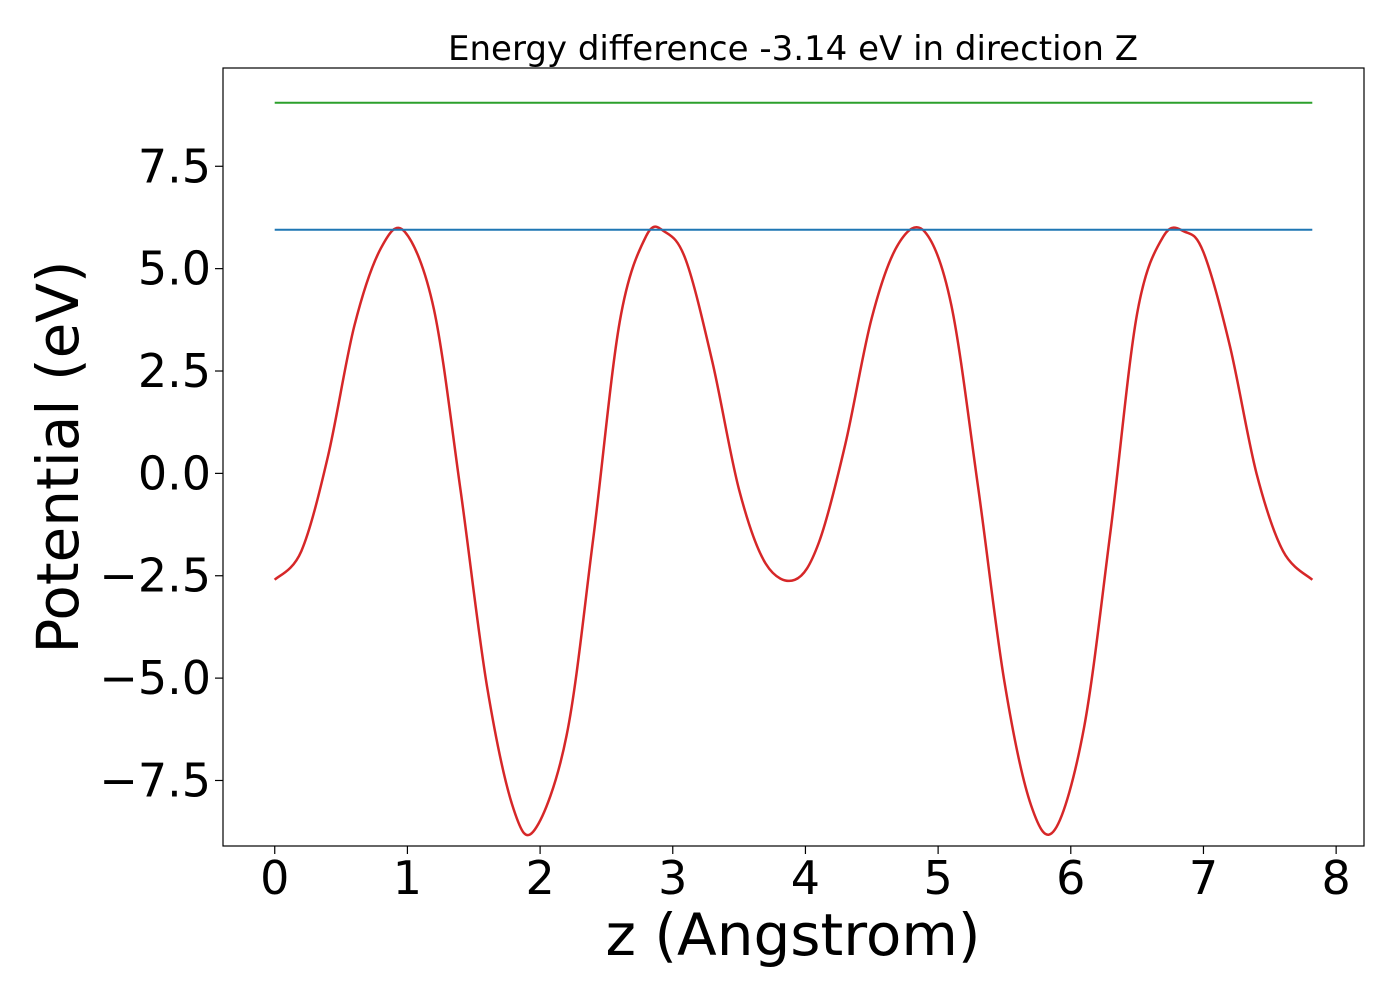  Describe the element at coordinates (1070, 878) in the screenshot. I see `x-tick-label: 6` at that location.